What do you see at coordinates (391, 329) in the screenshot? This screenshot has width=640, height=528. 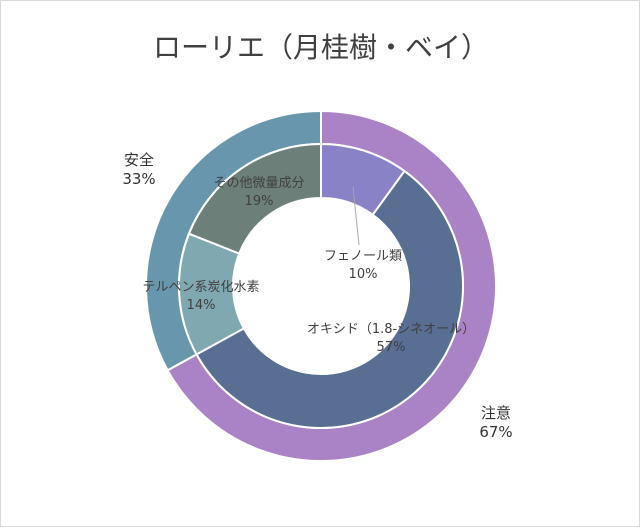 I see `inner-slice-1-label: オキシド（1.8-シネオール）` at bounding box center [391, 329].